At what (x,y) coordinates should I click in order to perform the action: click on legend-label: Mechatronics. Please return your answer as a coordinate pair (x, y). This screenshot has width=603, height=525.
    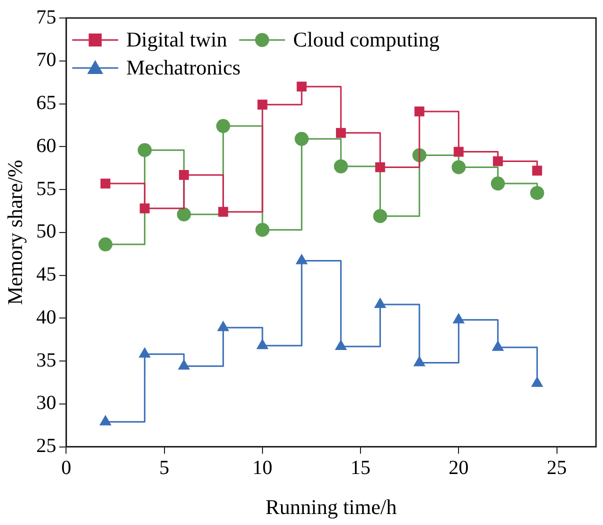
    Looking at the image, I should click on (183, 68).